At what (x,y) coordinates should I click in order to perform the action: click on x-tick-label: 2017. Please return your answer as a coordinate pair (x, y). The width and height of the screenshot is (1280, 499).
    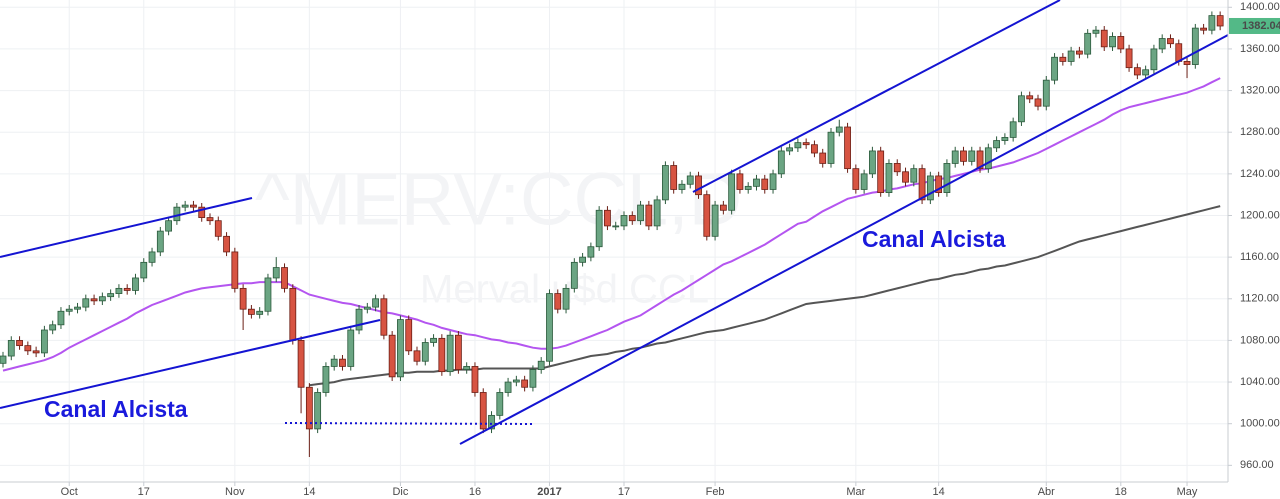
    Looking at the image, I should click on (549, 492).